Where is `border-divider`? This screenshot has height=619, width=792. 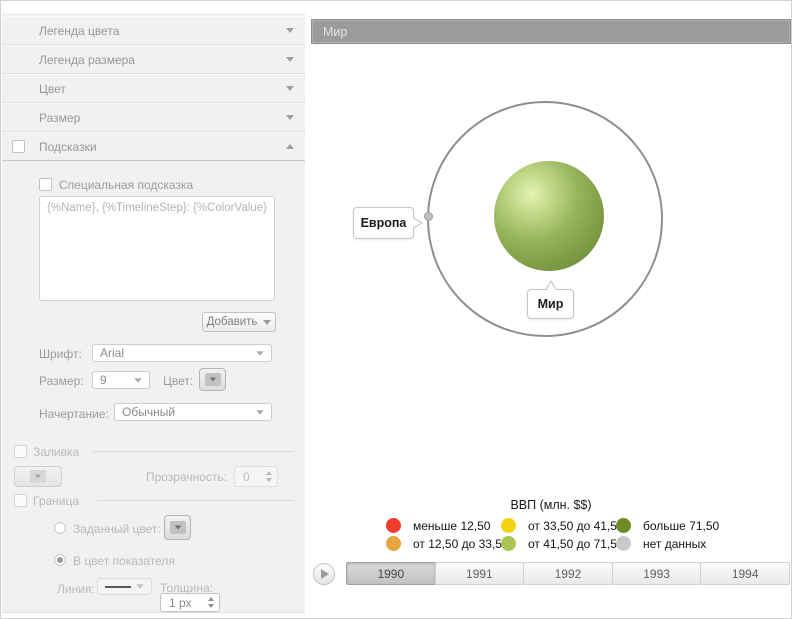
border-divider is located at coordinates (195, 500).